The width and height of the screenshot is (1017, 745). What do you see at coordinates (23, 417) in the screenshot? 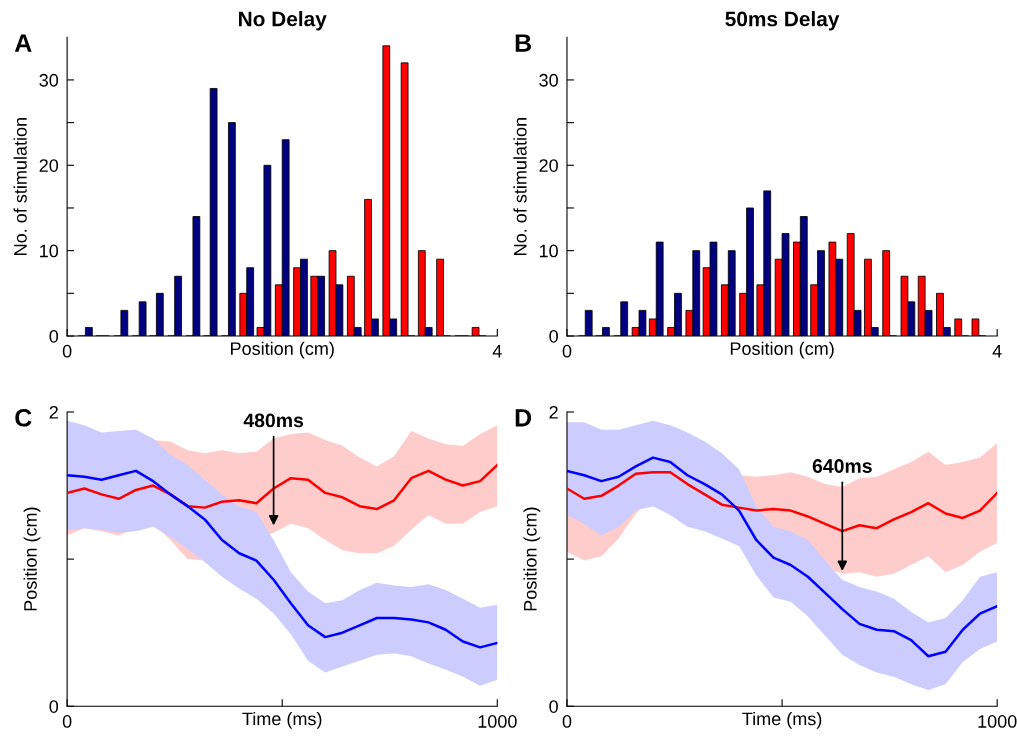
I see `text: C` at bounding box center [23, 417].